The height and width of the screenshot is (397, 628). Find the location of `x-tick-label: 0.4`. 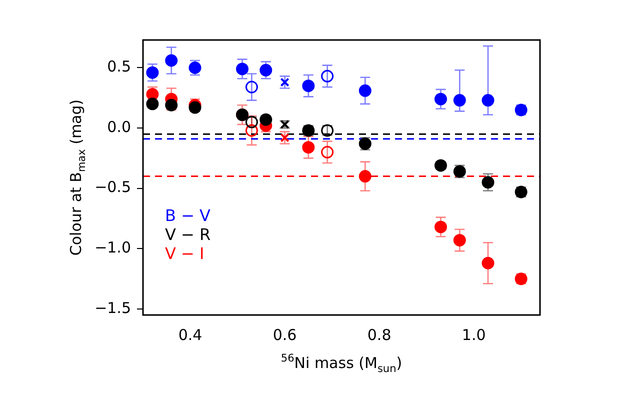

x-tick-label: 0.4 is located at coordinates (190, 335).